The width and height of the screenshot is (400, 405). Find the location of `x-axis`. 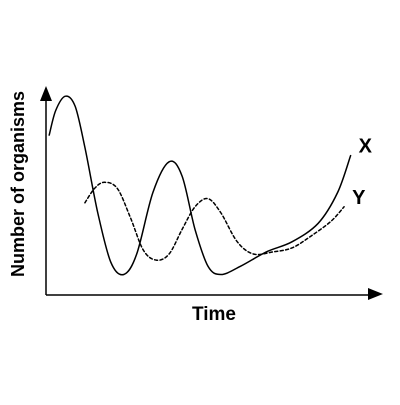

x-axis is located at coordinates (214, 294).